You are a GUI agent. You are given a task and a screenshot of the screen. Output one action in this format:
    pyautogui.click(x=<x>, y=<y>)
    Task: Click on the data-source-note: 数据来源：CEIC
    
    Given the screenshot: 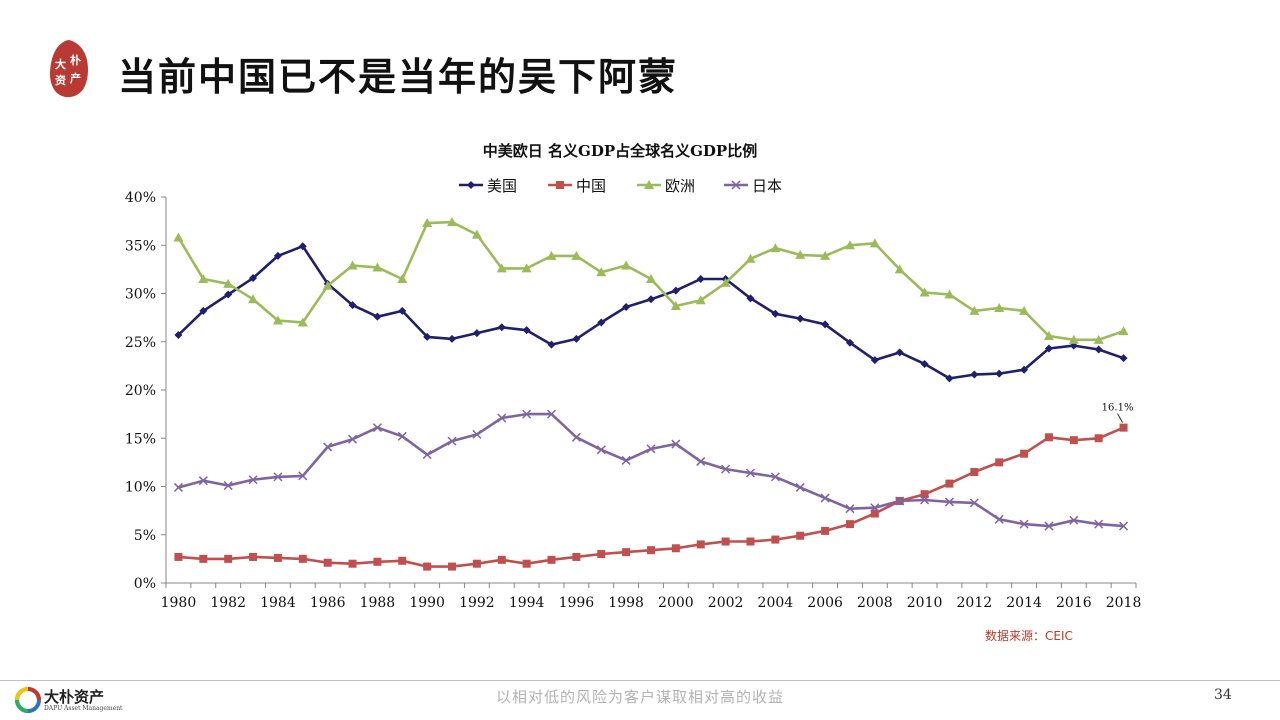 What is the action you would take?
    pyautogui.click(x=1029, y=636)
    